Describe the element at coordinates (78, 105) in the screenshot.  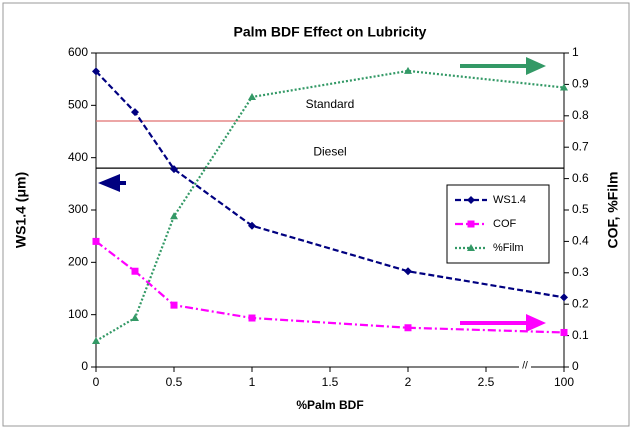
I see `y-tick-label: 500` at that location.